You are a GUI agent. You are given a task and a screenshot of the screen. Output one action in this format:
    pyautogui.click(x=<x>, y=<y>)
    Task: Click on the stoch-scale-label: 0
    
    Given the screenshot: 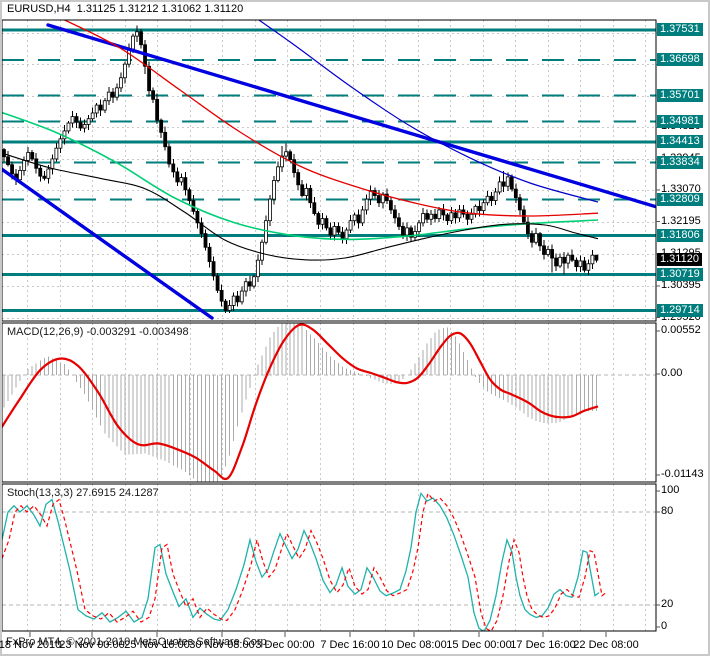 What is the action you would take?
    pyautogui.click(x=664, y=626)
    